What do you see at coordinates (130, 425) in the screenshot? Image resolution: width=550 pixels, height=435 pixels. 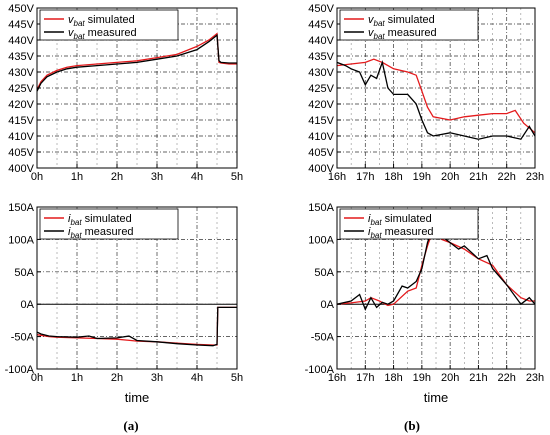 I see `panel-label-a: (a)` at bounding box center [130, 425].